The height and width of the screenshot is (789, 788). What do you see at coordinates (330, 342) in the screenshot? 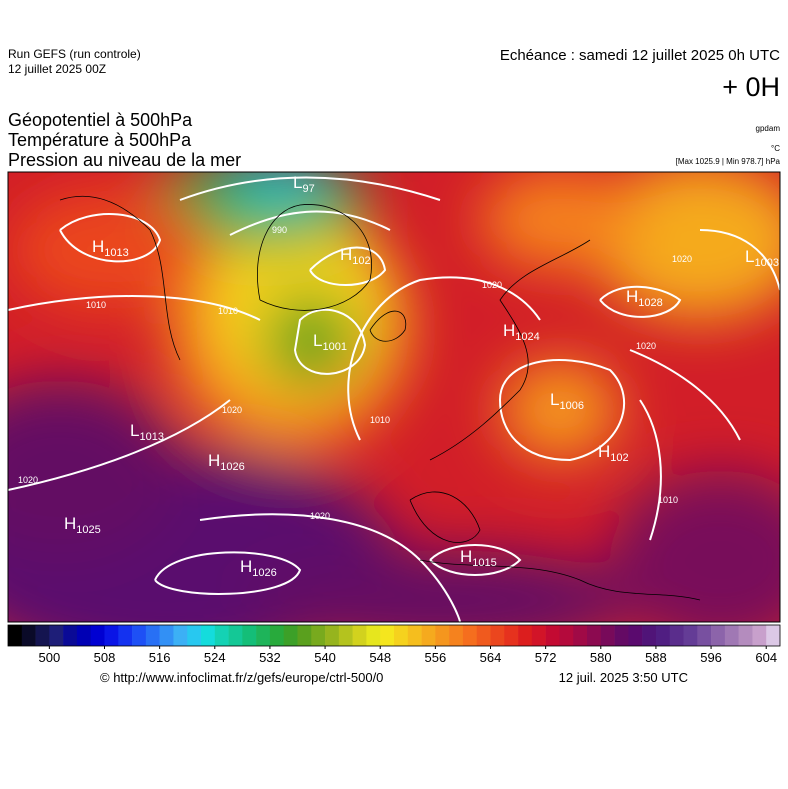
I see `pressure-center: L1001` at bounding box center [330, 342].